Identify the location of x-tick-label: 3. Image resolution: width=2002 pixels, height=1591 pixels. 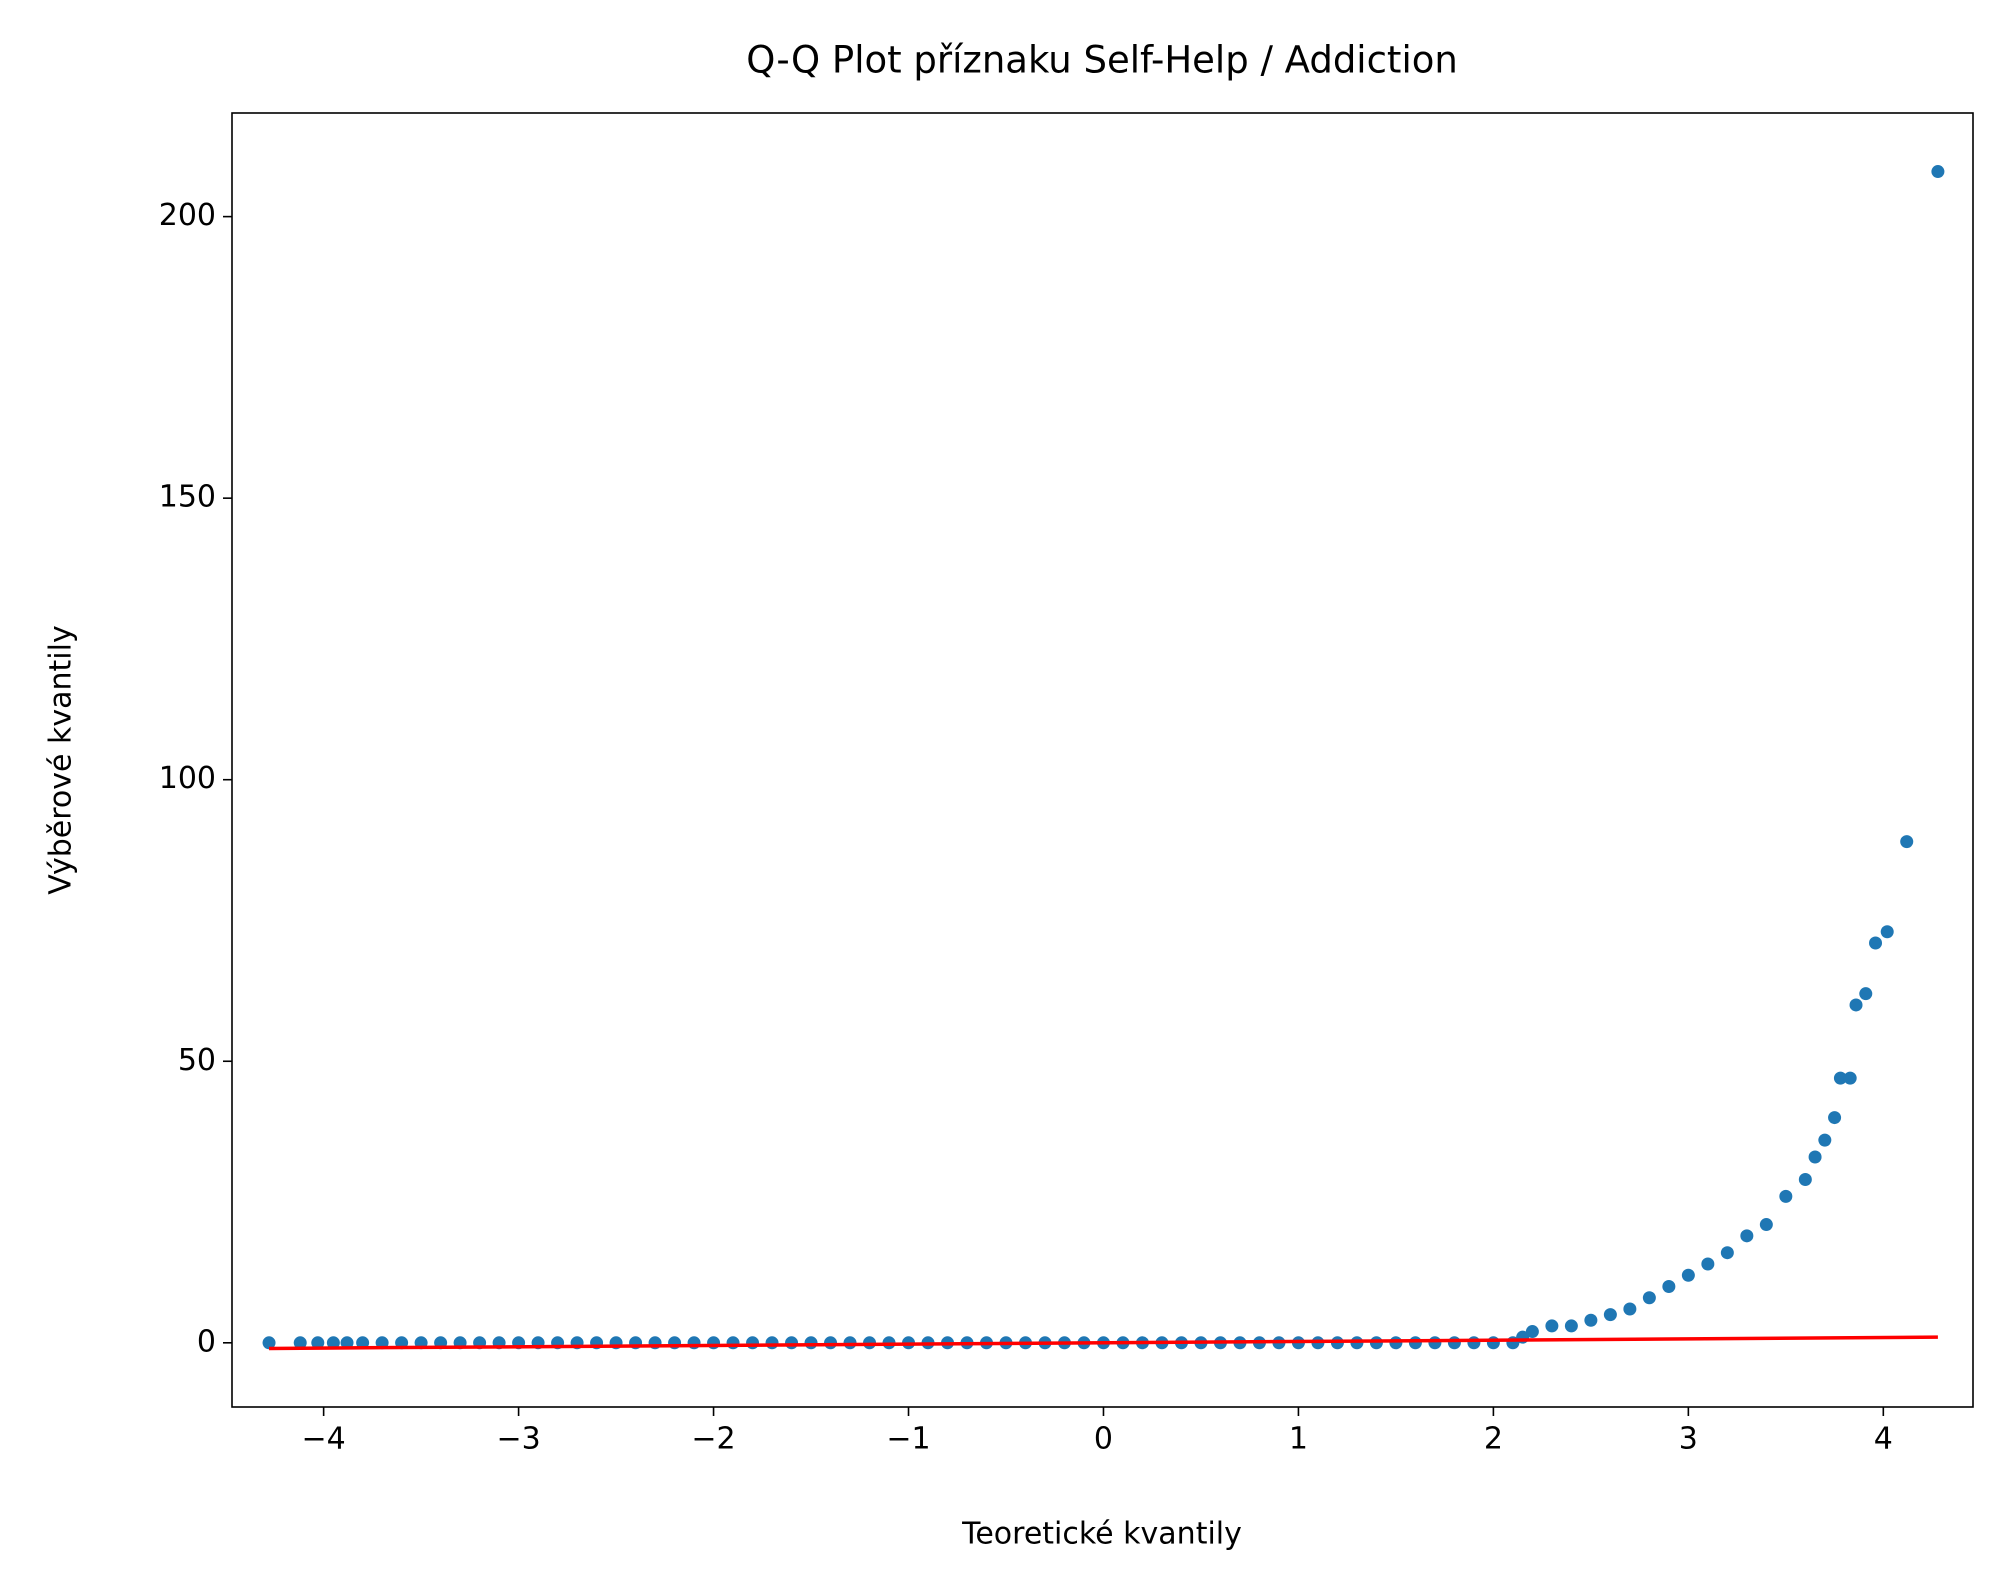
(1688, 1439).